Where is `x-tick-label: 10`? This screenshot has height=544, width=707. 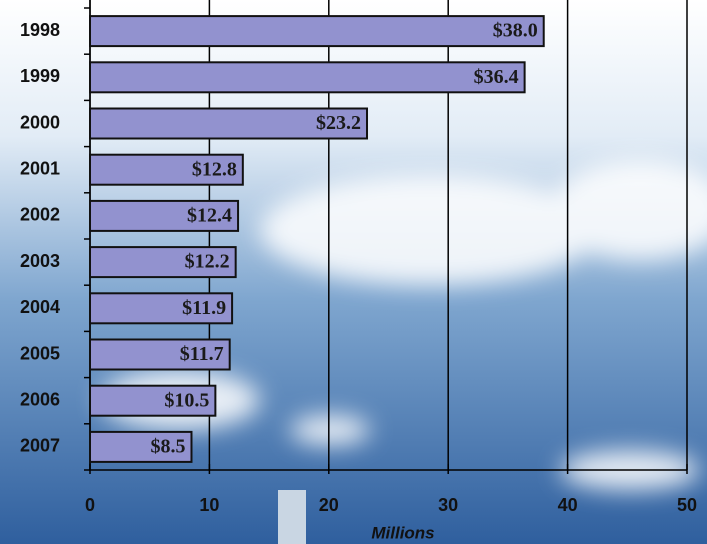 x-tick-label: 10 is located at coordinates (209, 505).